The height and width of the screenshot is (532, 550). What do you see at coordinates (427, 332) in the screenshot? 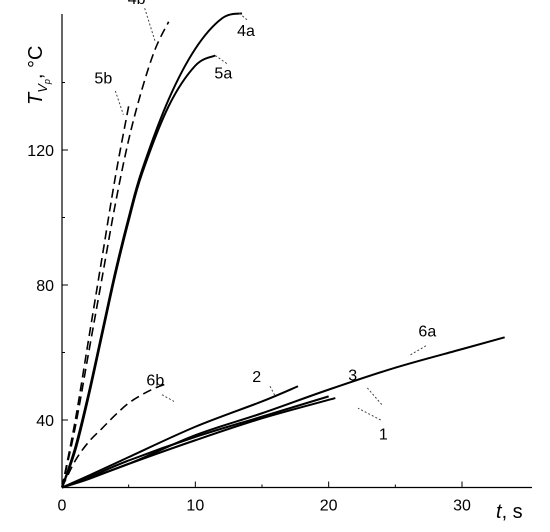
I see `curve-label-6a: 6a` at bounding box center [427, 332].